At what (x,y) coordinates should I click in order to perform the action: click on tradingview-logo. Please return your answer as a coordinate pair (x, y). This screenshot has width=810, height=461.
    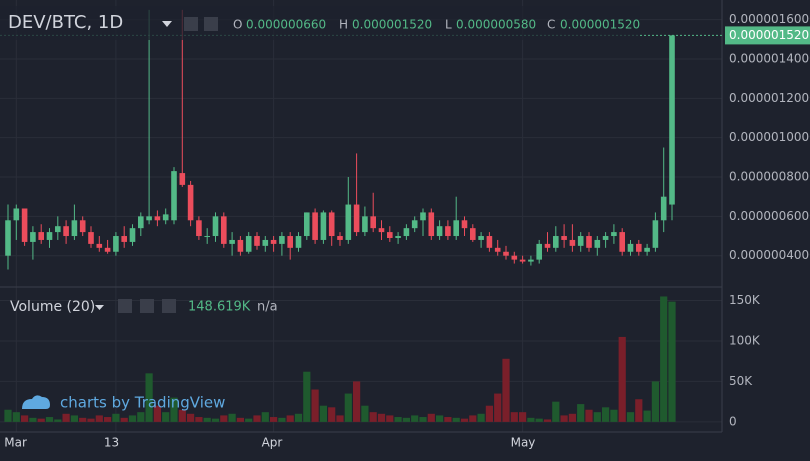
    Looking at the image, I should click on (36, 402).